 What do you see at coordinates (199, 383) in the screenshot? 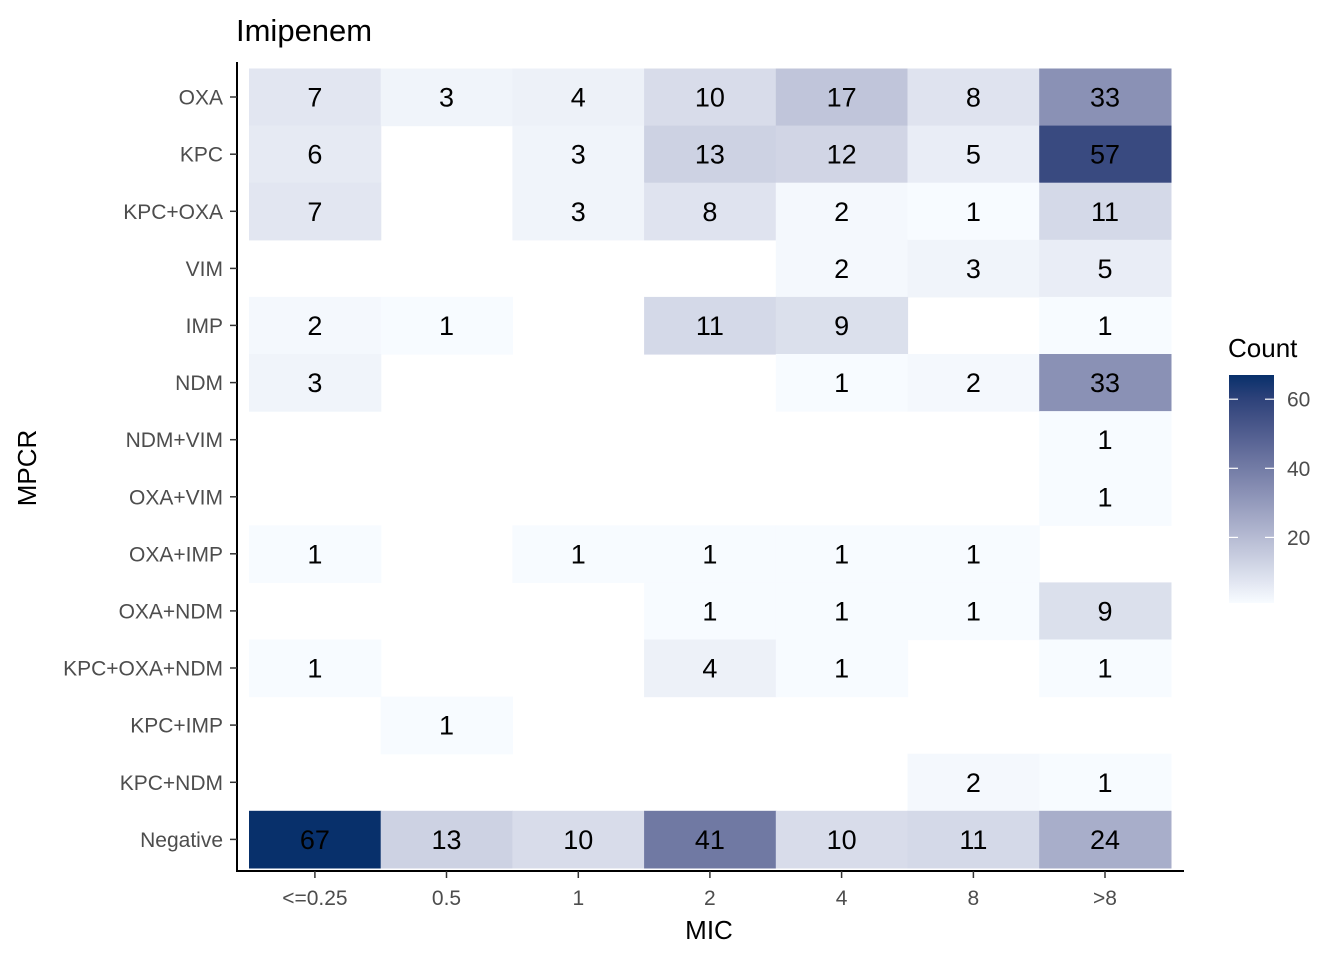
I see `y-tick-label: NDM` at bounding box center [199, 383].